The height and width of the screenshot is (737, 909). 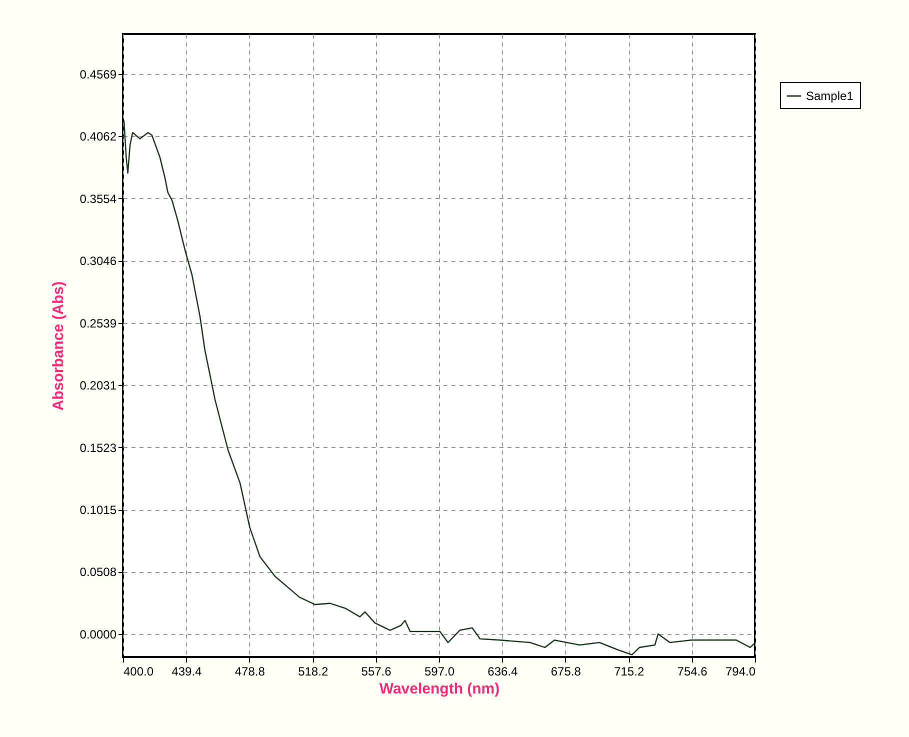 What do you see at coordinates (376, 671) in the screenshot?
I see `x-tick-label: 557.6` at bounding box center [376, 671].